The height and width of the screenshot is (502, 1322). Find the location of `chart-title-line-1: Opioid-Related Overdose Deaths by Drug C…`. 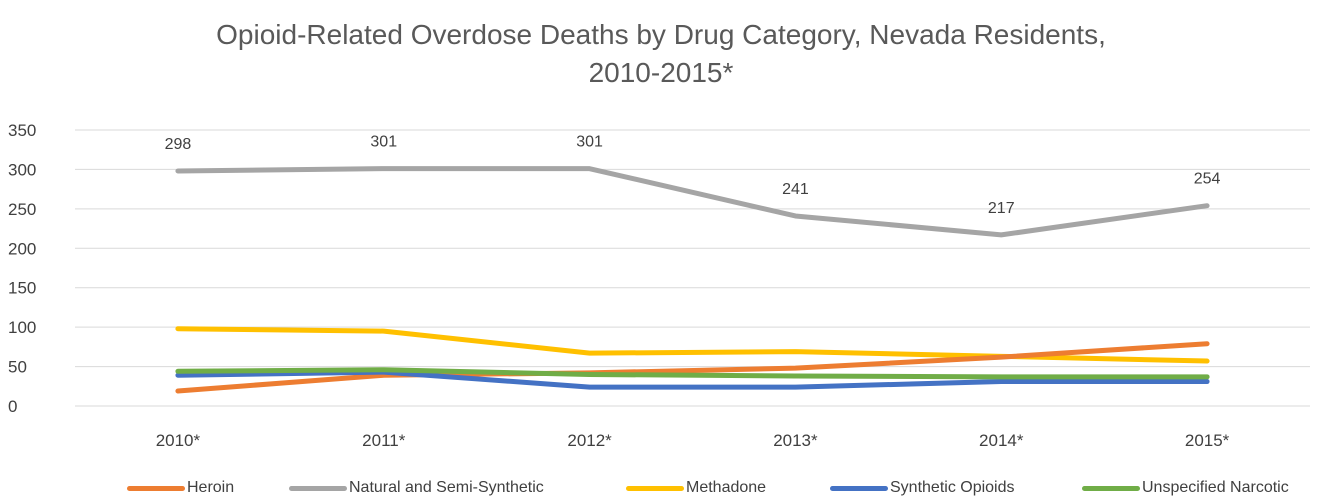

chart-title-line-1: Opioid-Related Overdose Deaths by Drug C… is located at coordinates (661, 34).